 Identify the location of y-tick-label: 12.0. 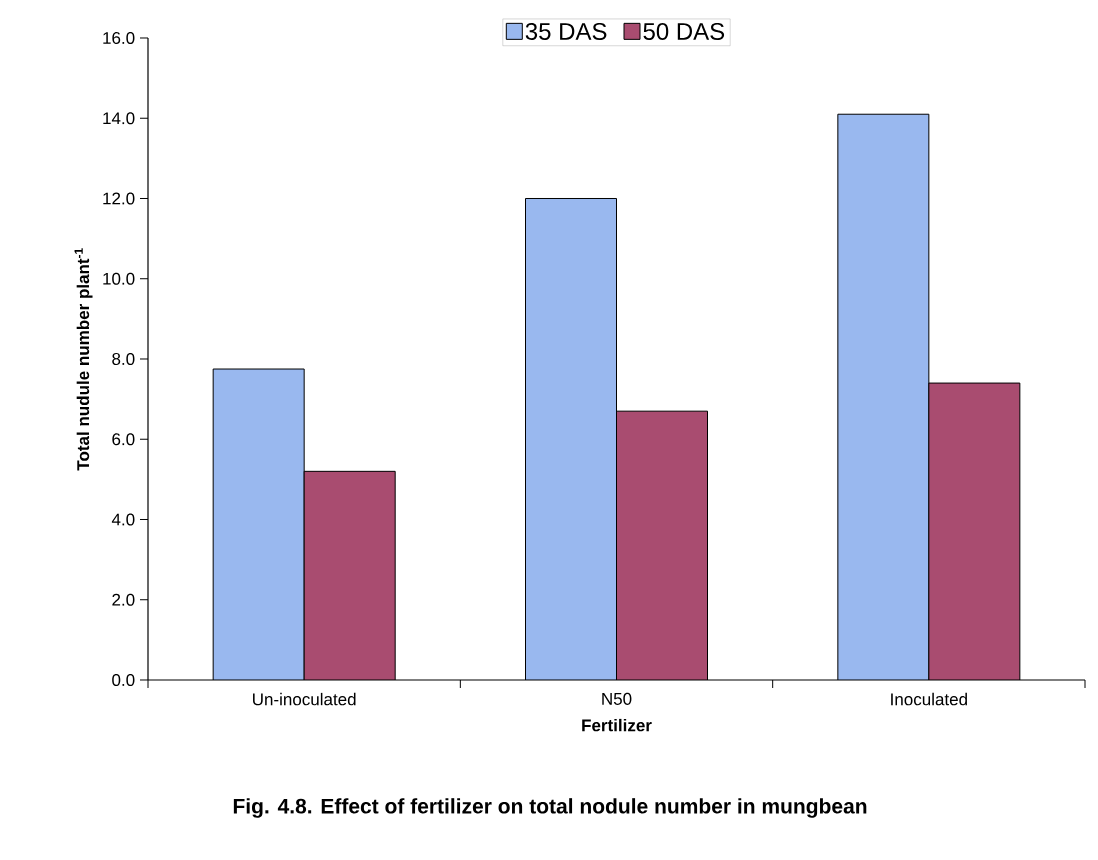
(119, 198).